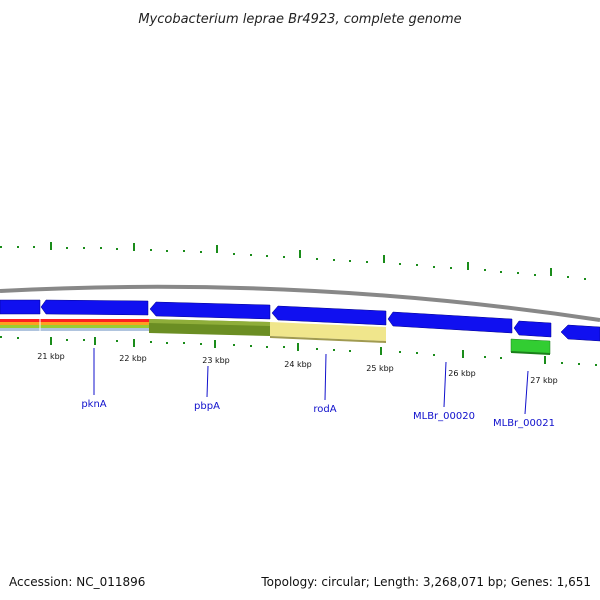  What do you see at coordinates (462, 373) in the screenshot?
I see `scale-label-26kbp: 26 kbp` at bounding box center [462, 373].